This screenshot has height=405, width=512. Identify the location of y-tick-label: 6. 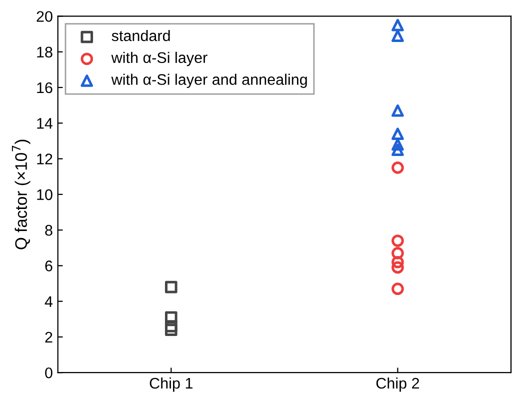
(48, 266).